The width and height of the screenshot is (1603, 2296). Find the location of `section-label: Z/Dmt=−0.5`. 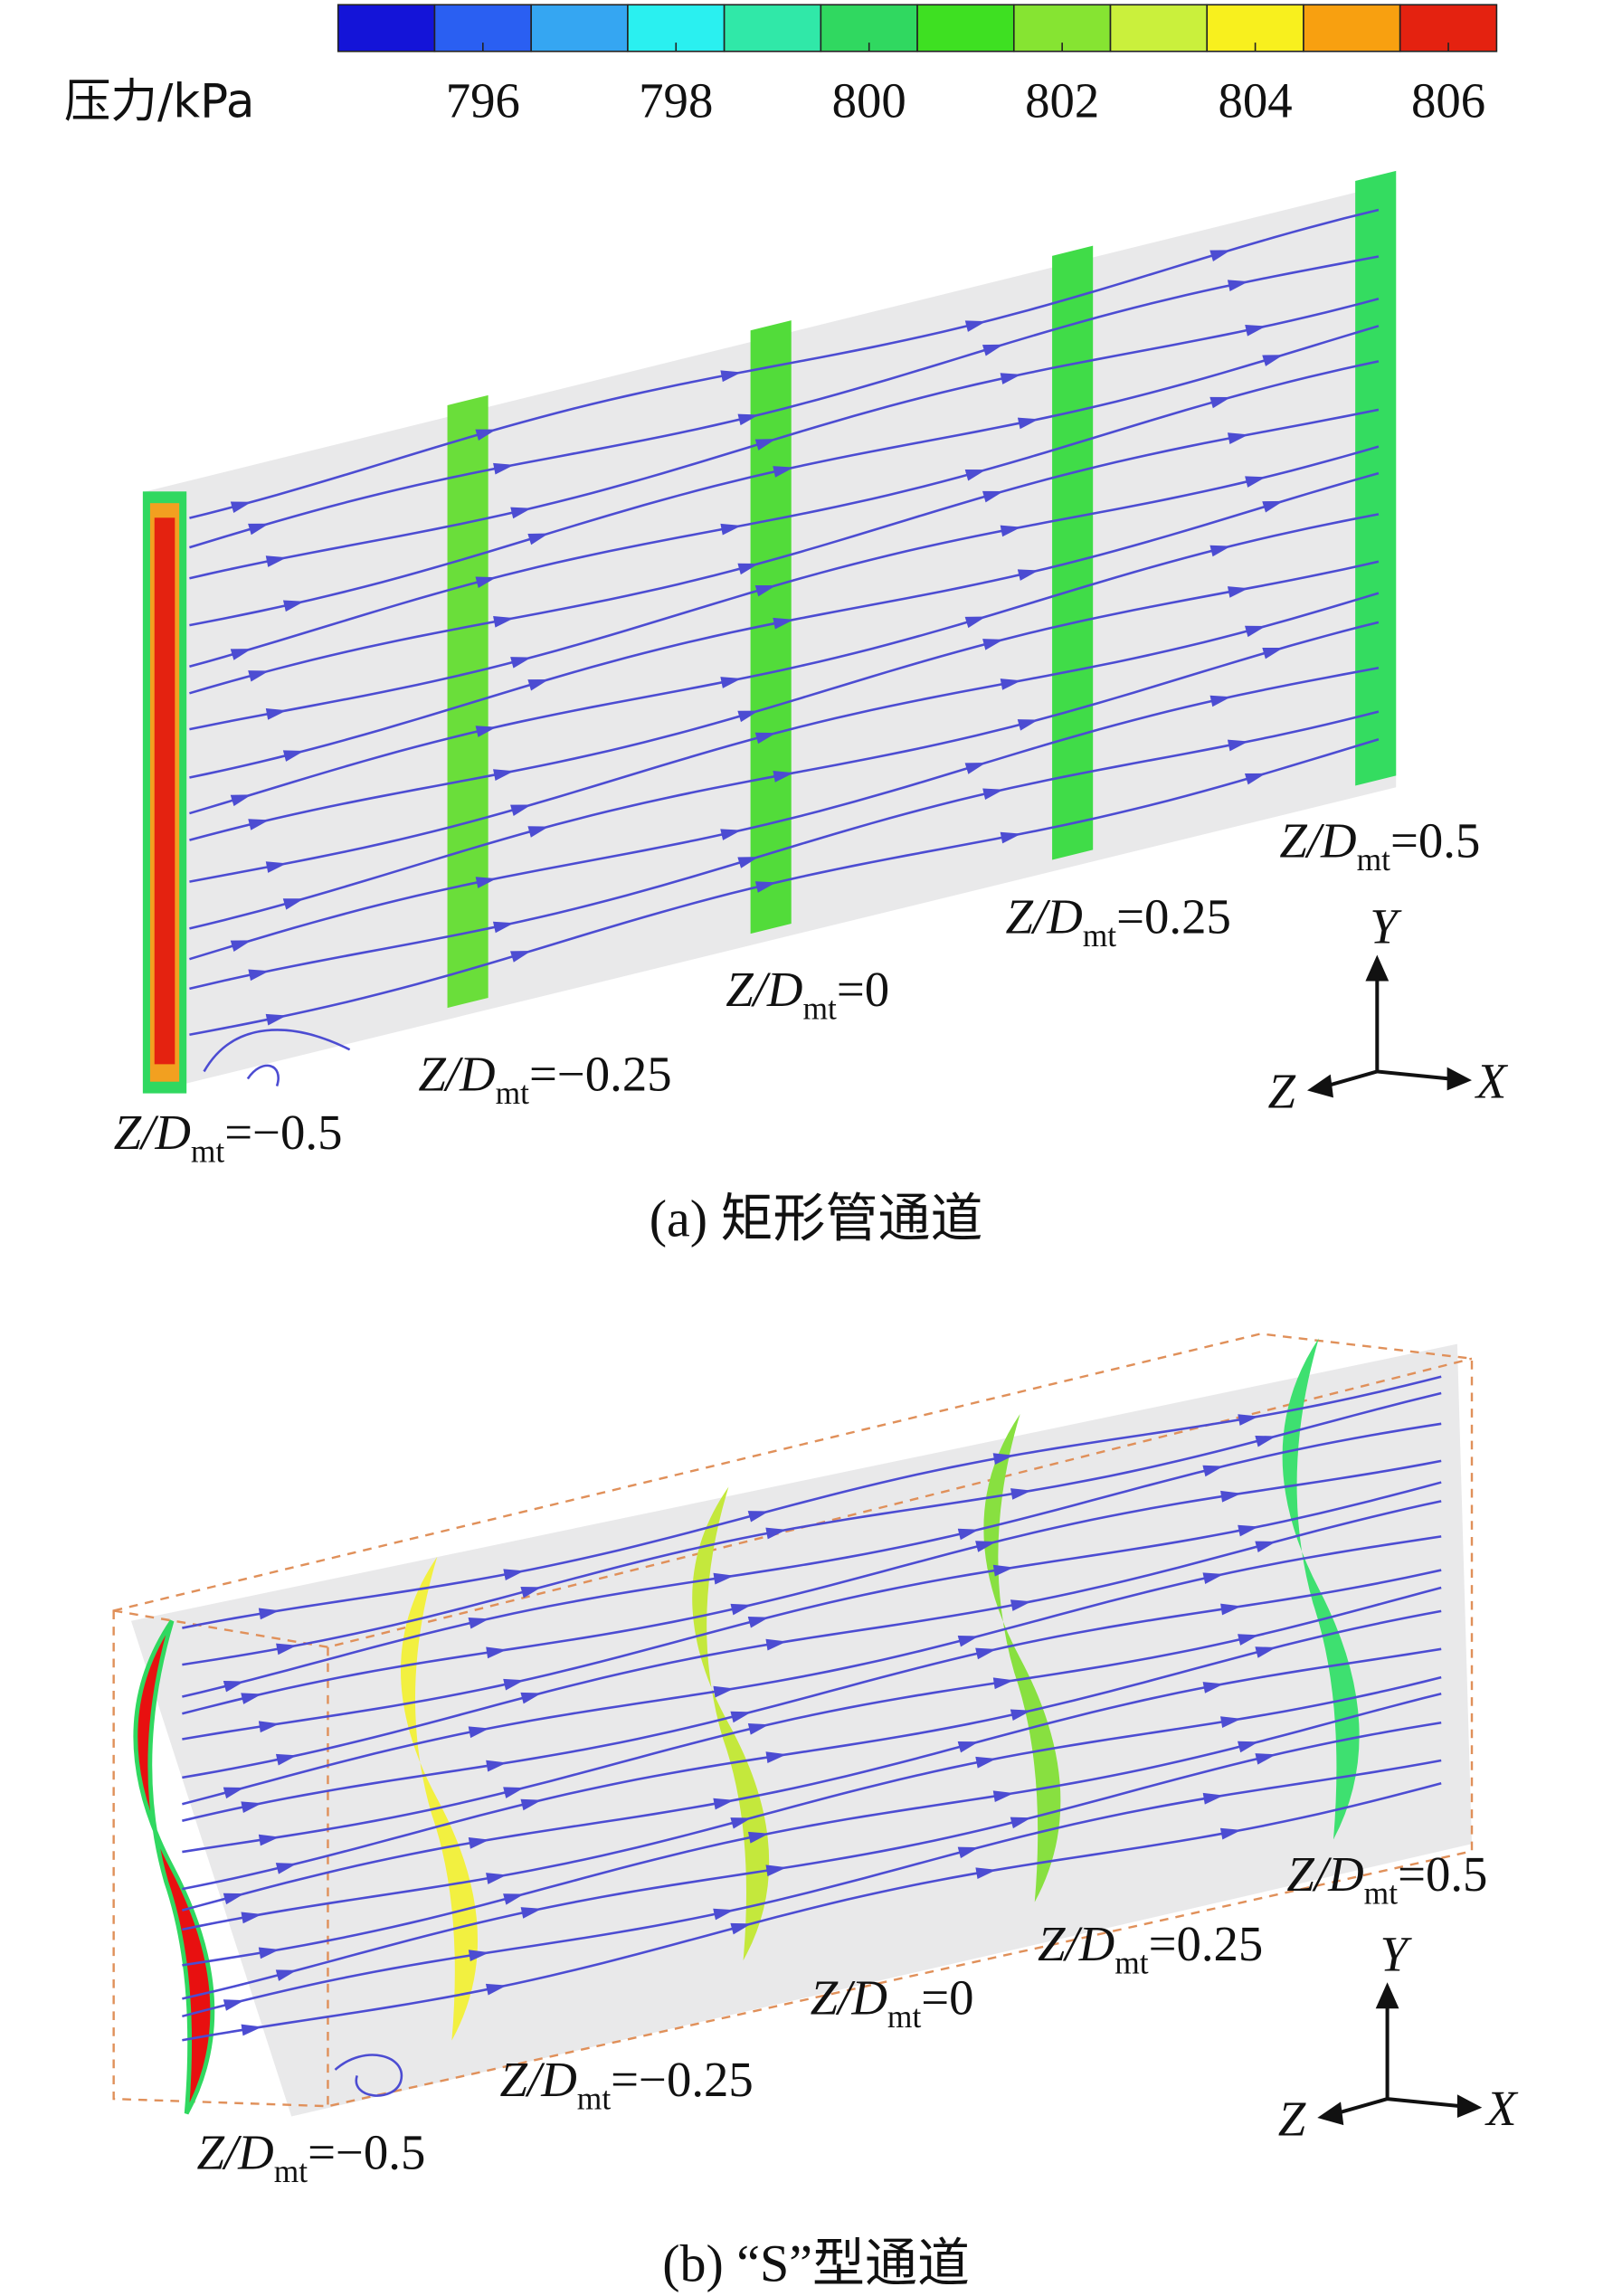

section-label: Z/Dmt=−0.5 is located at coordinates (228, 1137).